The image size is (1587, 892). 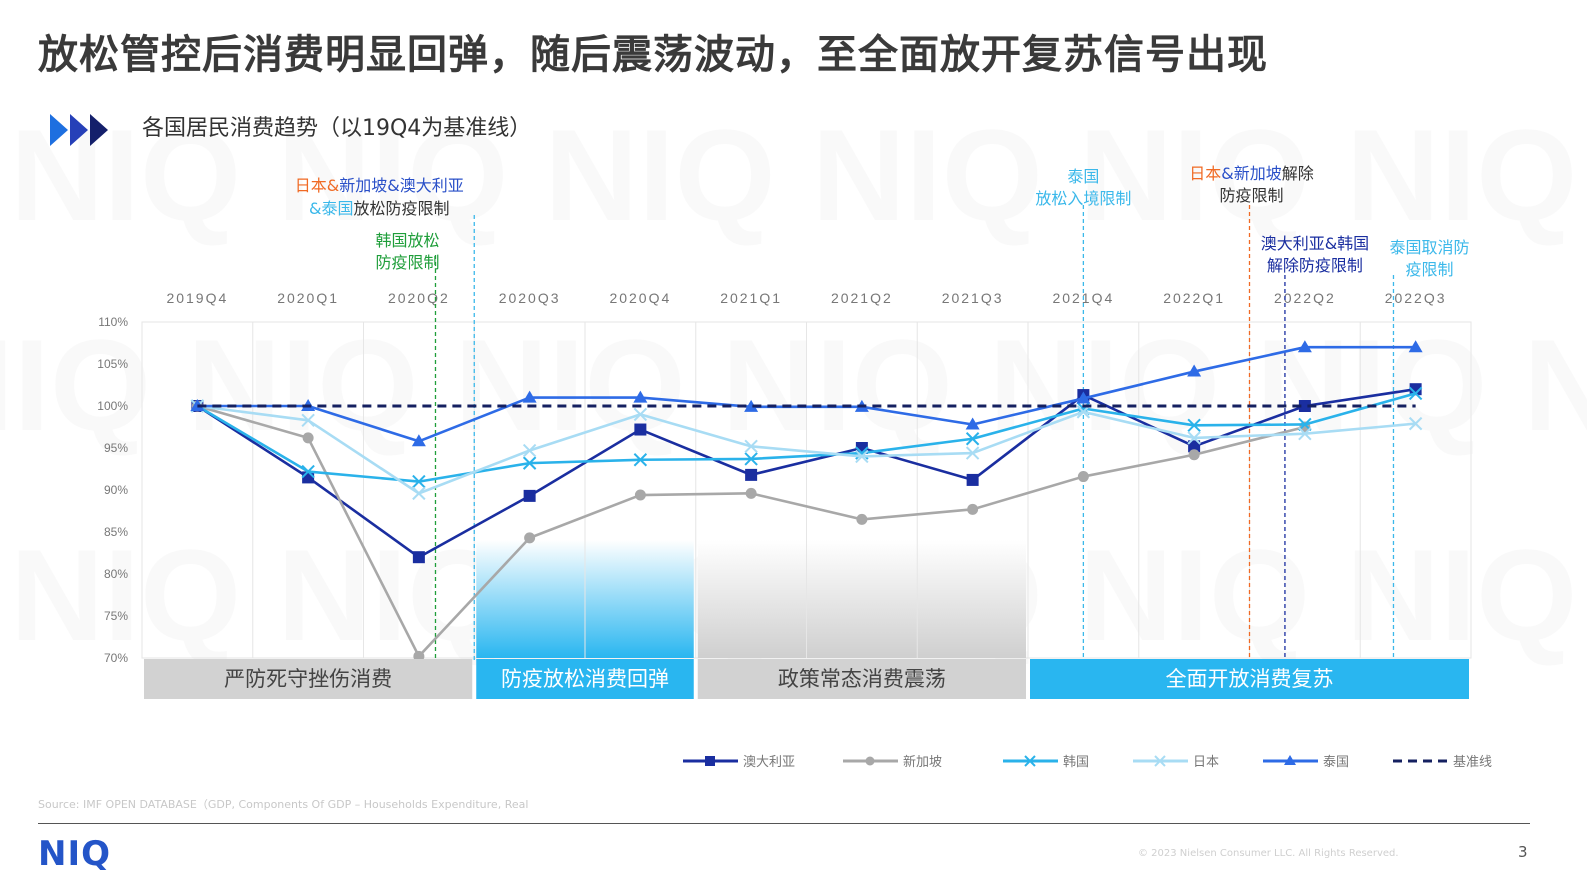 I want to click on niq-logo: NIQ, so click(x=75, y=854).